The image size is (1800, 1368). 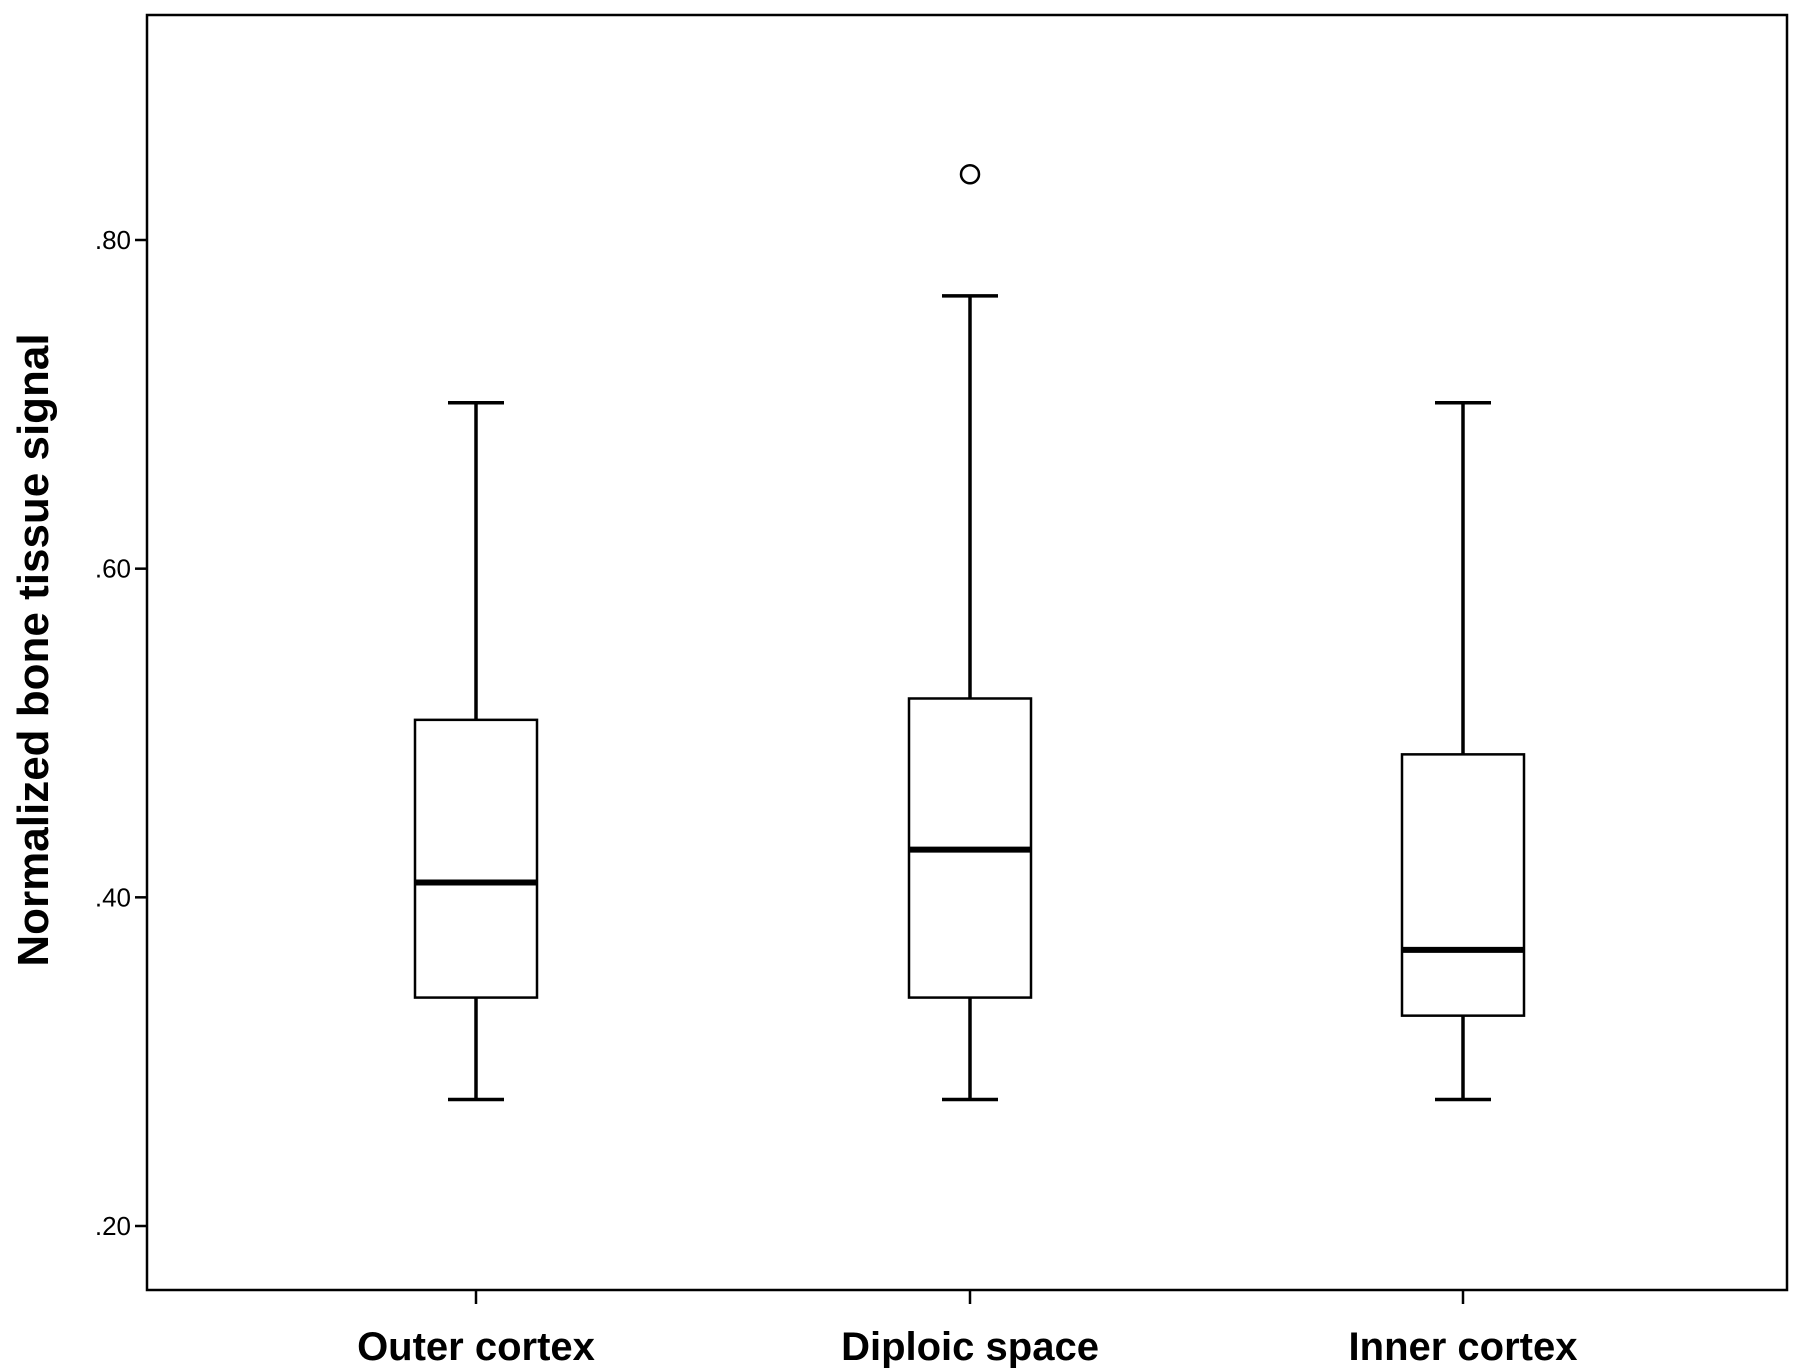 I want to click on y-axis-title: Normalized bone tissue signal, so click(x=33, y=649).